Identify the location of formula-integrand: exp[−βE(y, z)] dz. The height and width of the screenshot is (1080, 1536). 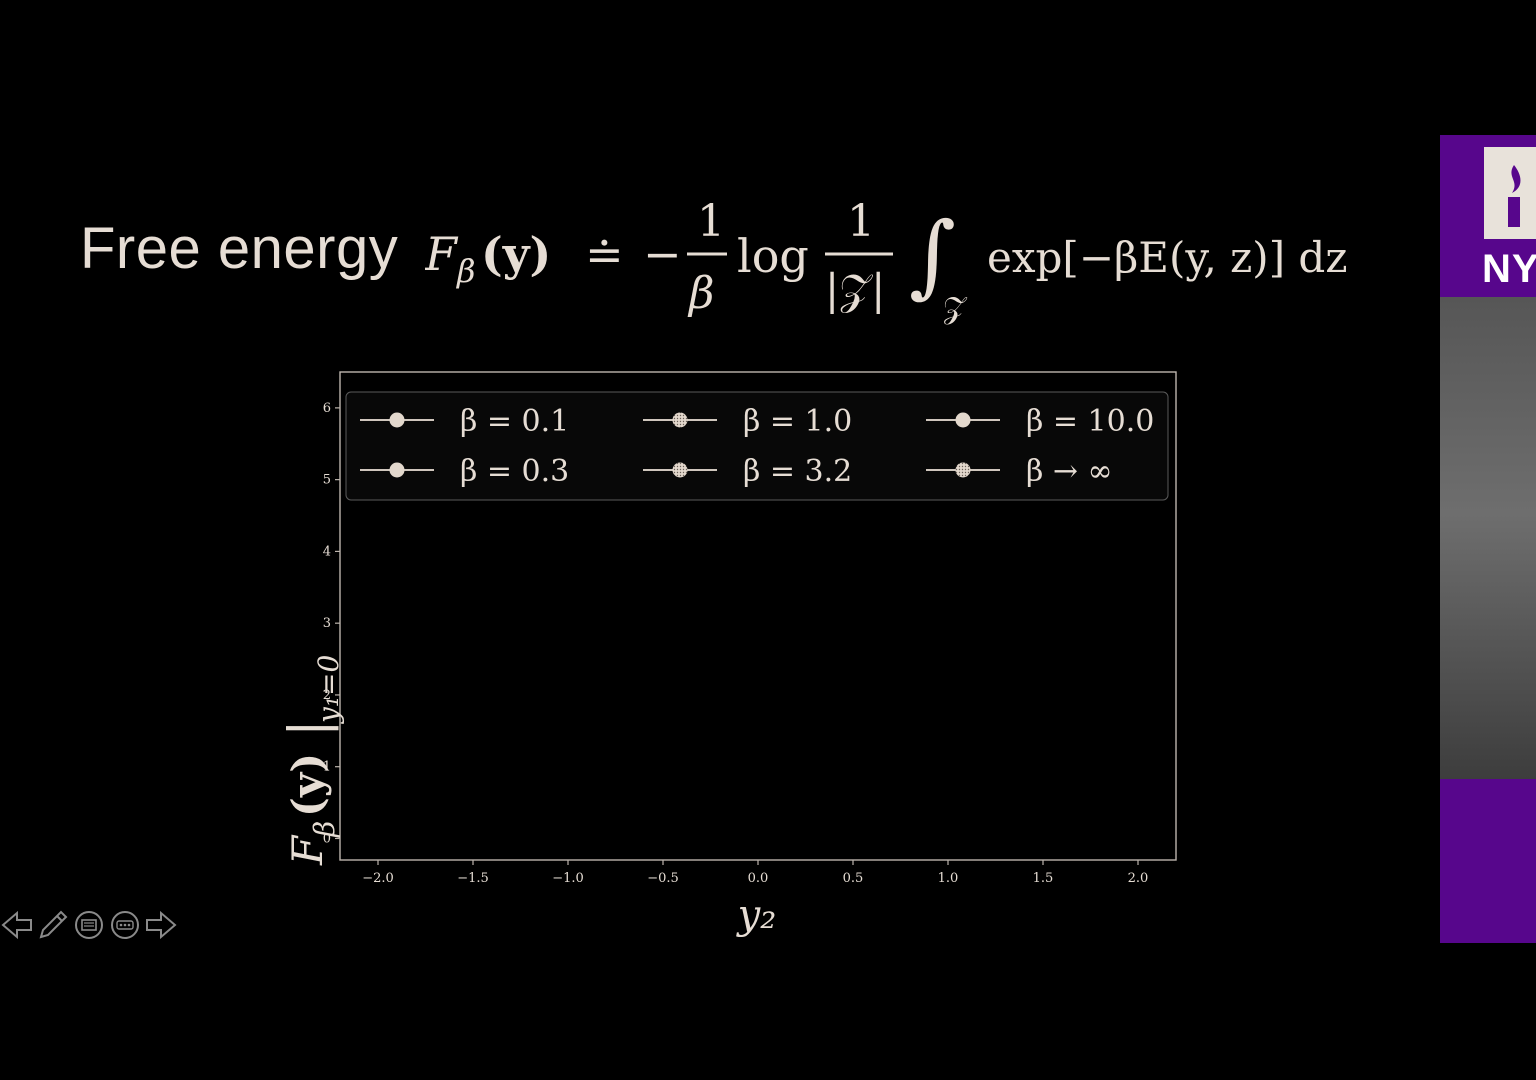
(1167, 257).